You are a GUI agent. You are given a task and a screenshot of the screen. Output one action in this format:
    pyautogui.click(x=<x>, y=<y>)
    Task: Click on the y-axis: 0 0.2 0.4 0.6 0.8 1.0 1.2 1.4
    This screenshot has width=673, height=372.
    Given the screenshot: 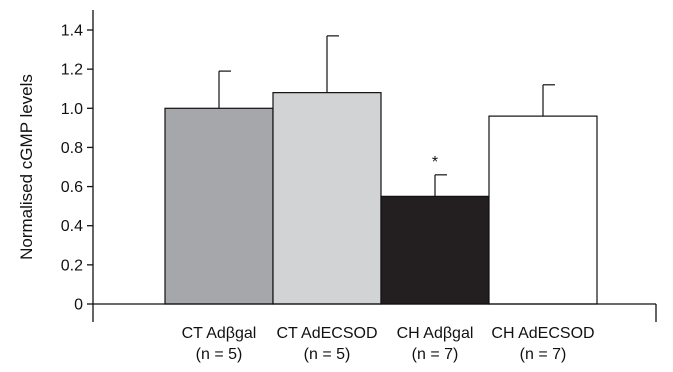 What is the action you would take?
    pyautogui.click(x=77, y=166)
    